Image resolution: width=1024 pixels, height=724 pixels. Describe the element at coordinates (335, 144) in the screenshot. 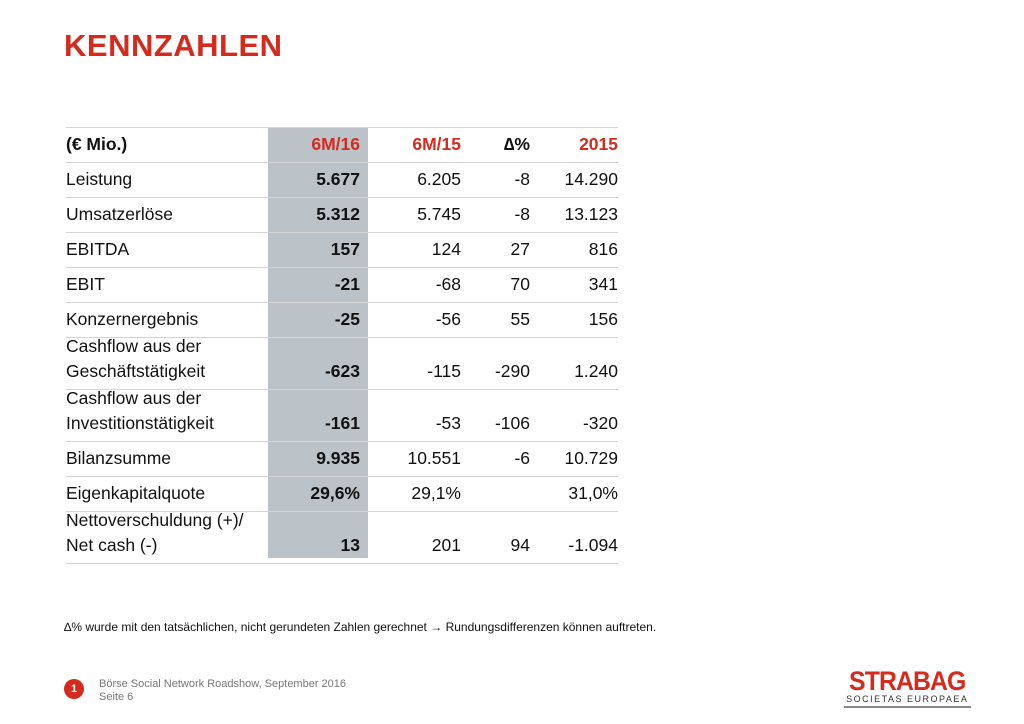

I see `header-6m16: 6M/16` at that location.